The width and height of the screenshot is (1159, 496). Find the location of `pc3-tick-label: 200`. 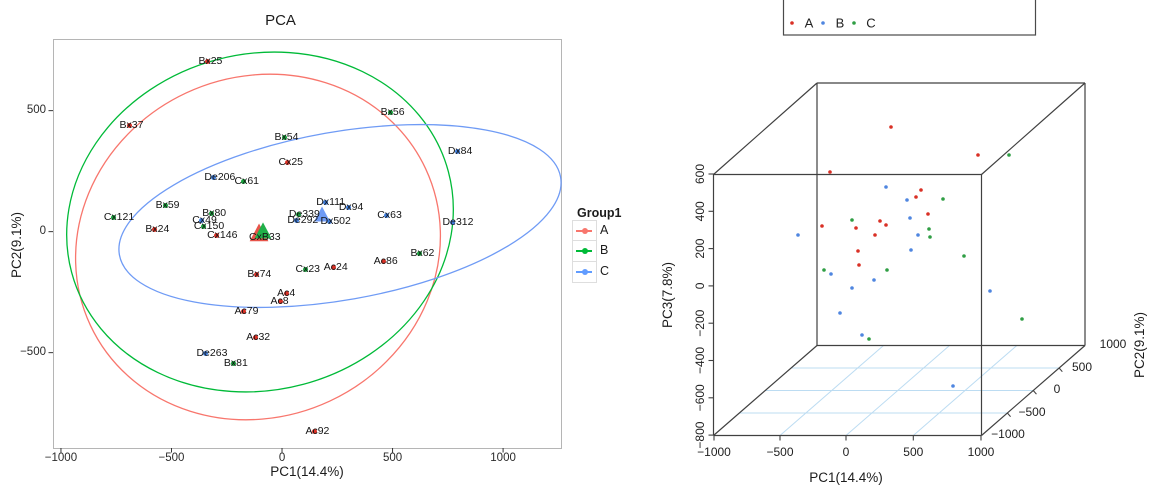

pc3-tick-label: 200 is located at coordinates (700, 248).